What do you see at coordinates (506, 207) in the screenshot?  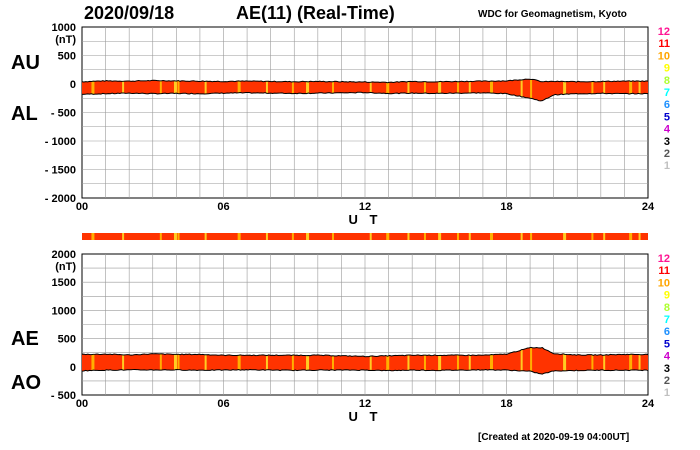 I see `upper-xtick-label: 18` at bounding box center [506, 207].